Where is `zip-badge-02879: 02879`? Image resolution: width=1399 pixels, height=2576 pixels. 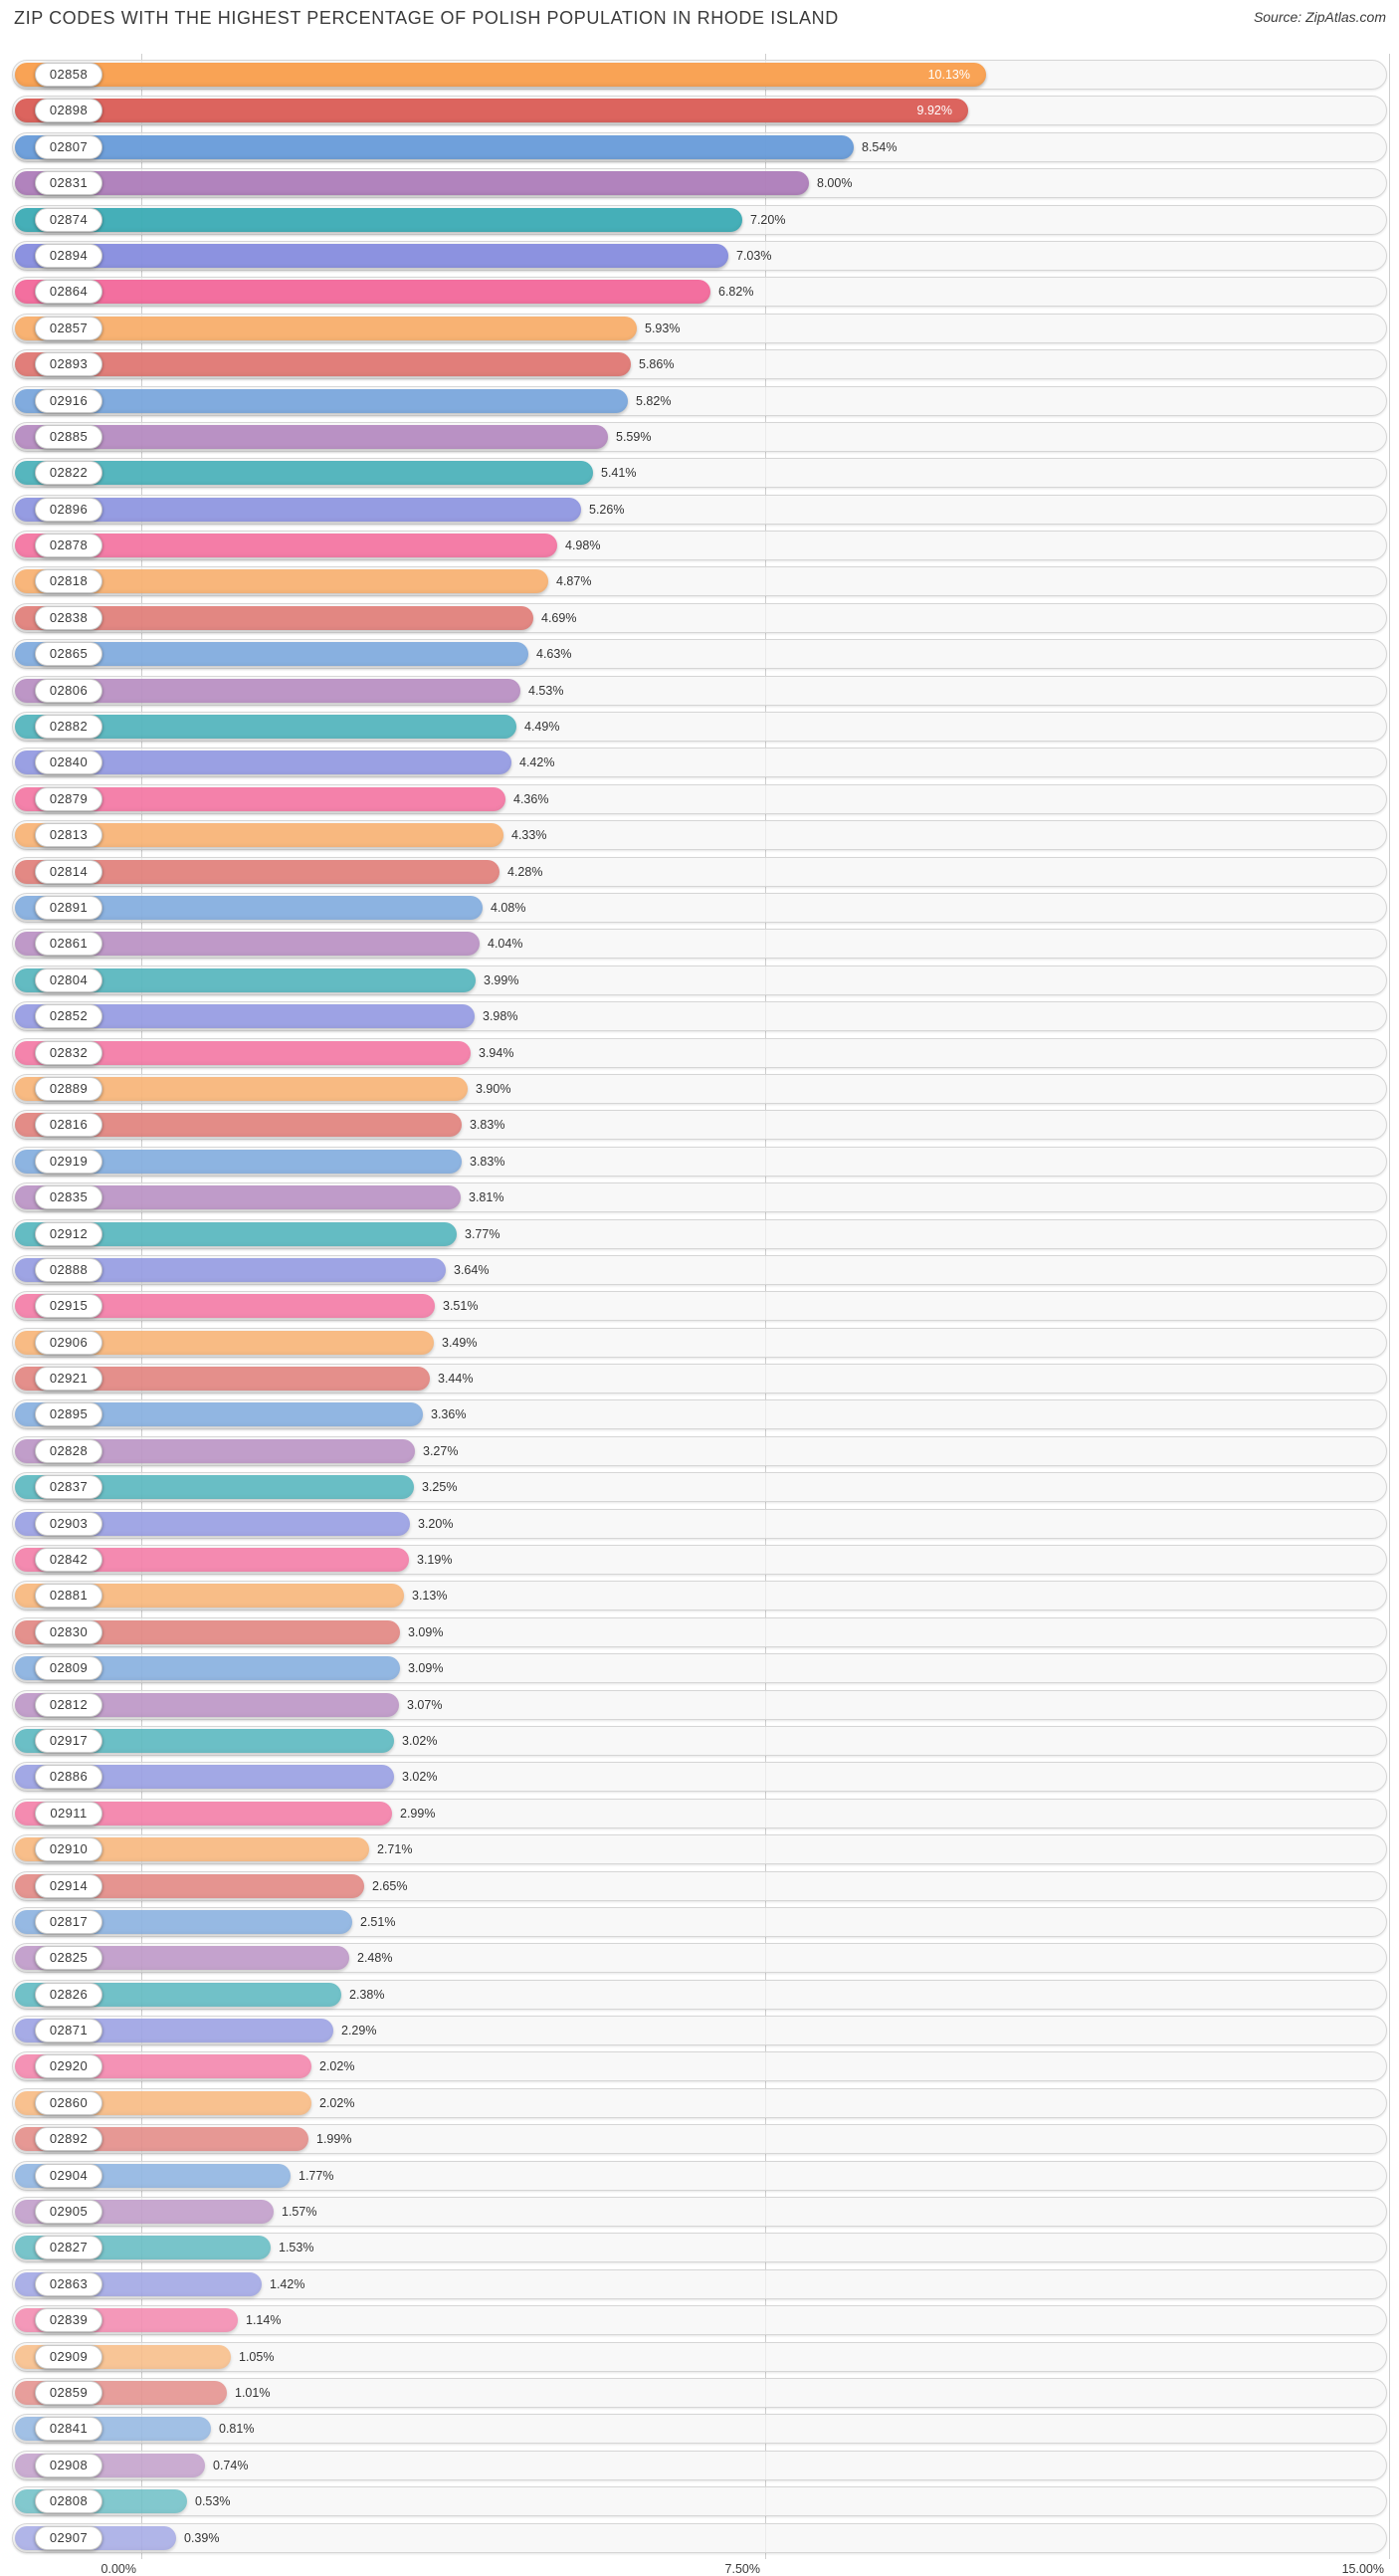
zip-badge-02879: 02879 is located at coordinates (68, 798).